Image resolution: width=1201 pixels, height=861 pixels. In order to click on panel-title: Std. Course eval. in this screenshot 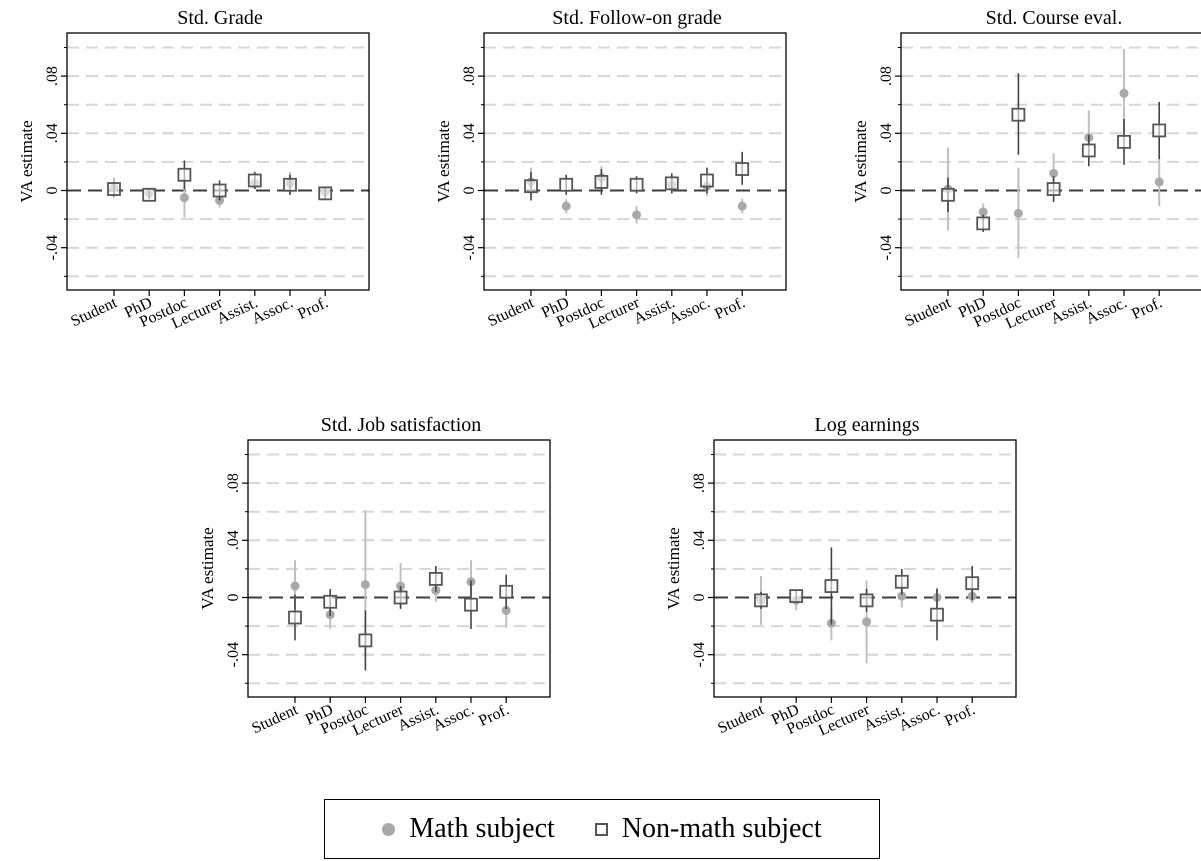, I will do `click(1054, 18)`.